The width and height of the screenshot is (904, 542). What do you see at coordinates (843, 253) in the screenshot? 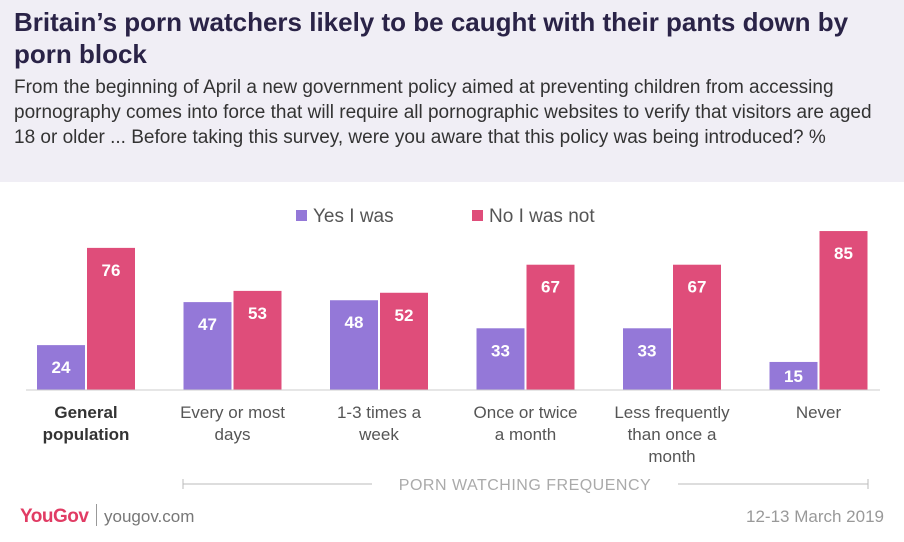
I see `value-label-no-5: 85` at bounding box center [843, 253].